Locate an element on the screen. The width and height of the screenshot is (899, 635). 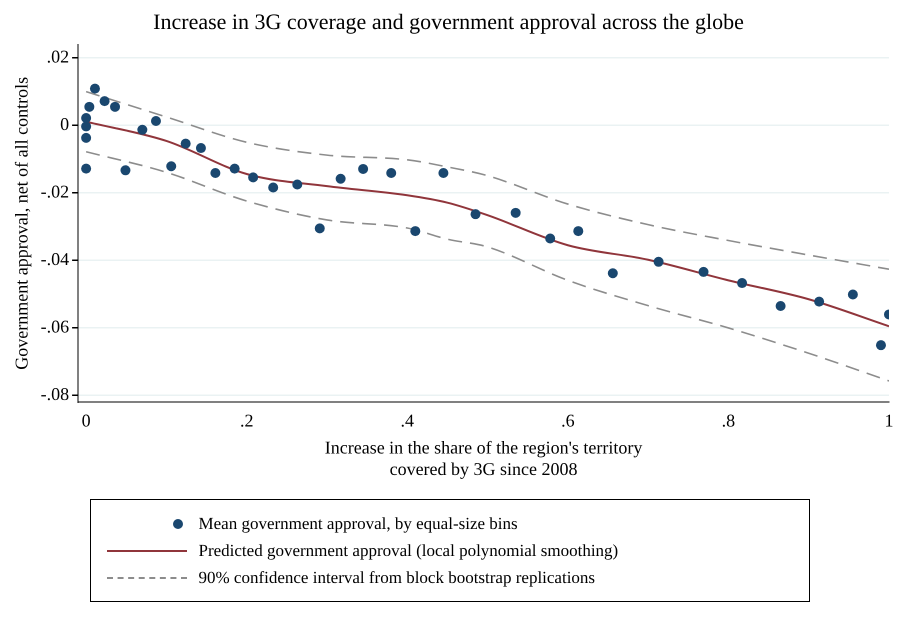
x-tick-label: 0 is located at coordinates (86, 420).